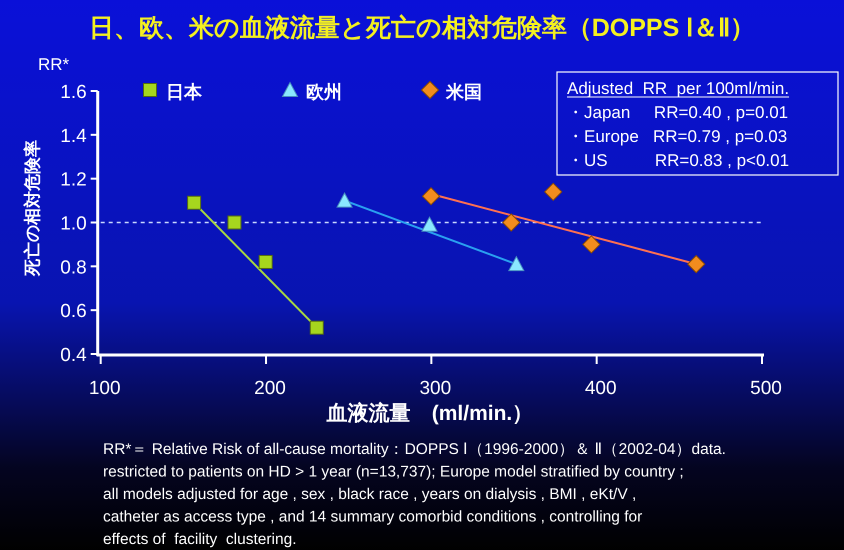 This screenshot has height=550, width=844. I want to click on x-tick-label: 400, so click(600, 388).